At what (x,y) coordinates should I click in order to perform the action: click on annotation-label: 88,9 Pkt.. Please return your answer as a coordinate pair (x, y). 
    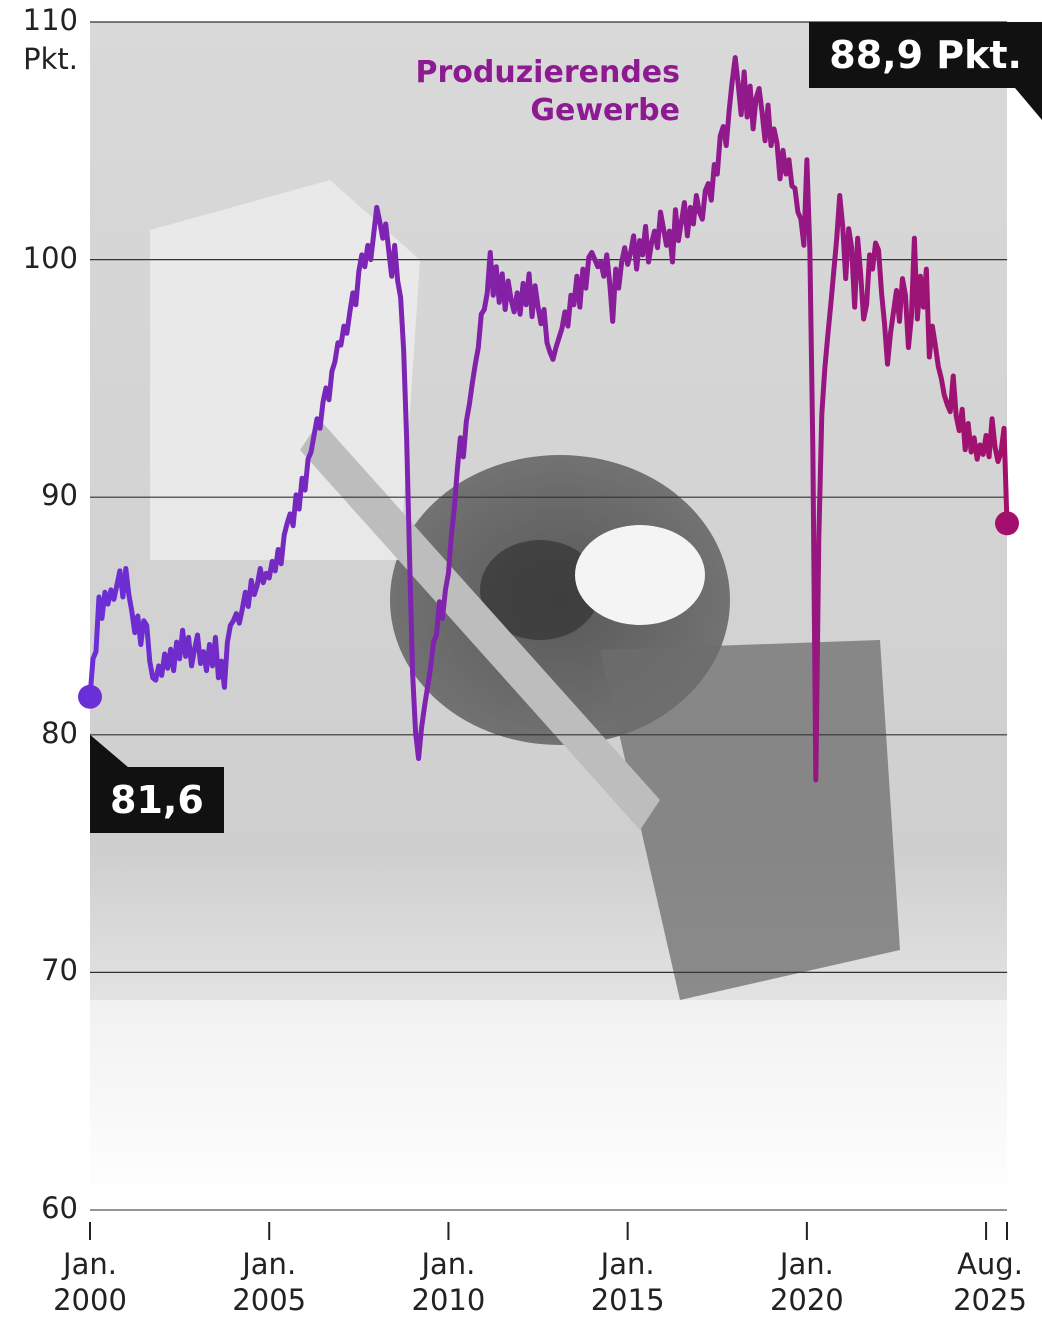
    Looking at the image, I should click on (925, 55).